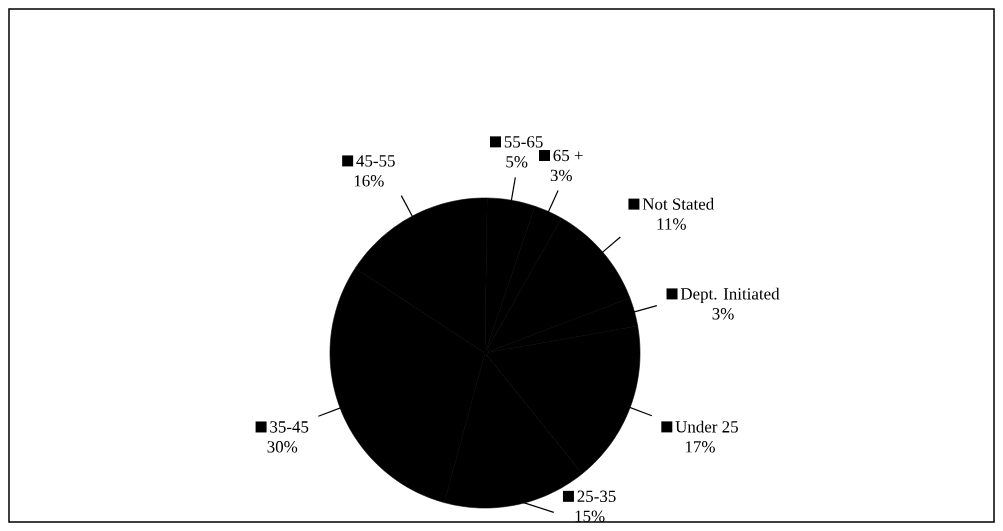 The width and height of the screenshot is (1003, 531). I want to click on data-label: 5%, so click(517, 162).